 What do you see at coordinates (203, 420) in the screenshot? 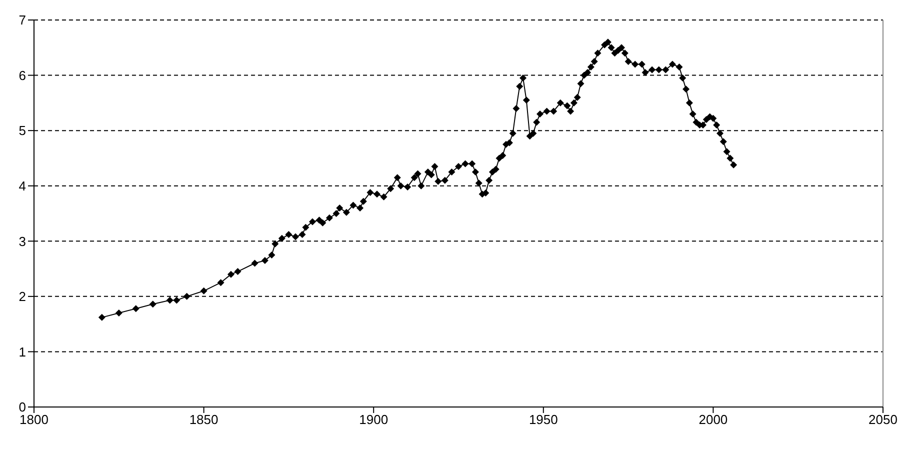
I see `x-tick-label: 1850` at bounding box center [203, 420].